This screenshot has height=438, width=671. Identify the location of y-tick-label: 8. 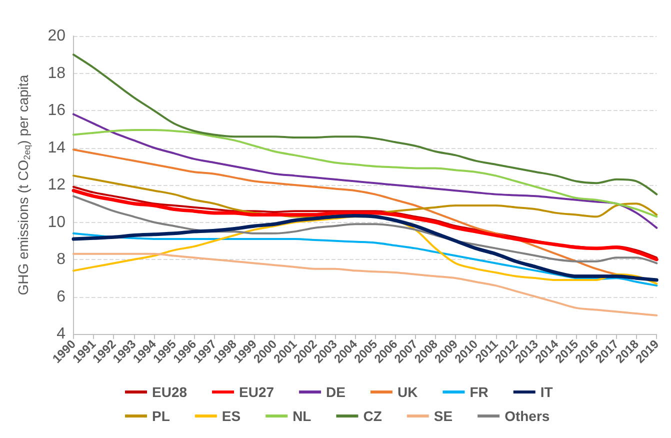
(61, 259).